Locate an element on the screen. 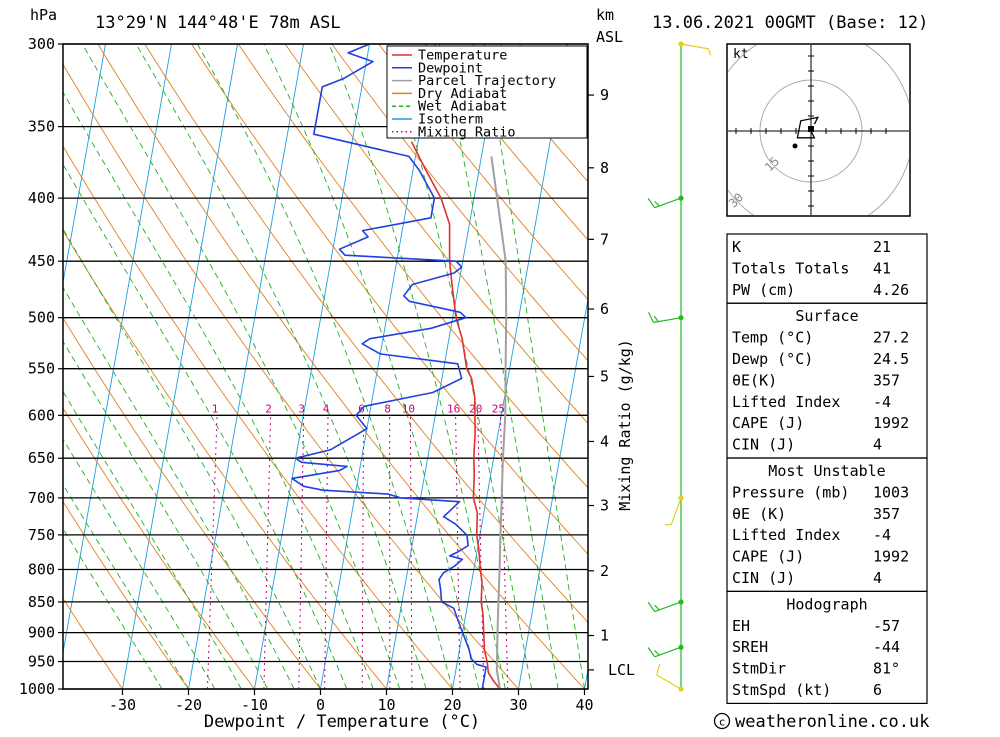 The width and height of the screenshot is (1000, 737). temperature-tick-label: -30 is located at coordinates (122, 705).